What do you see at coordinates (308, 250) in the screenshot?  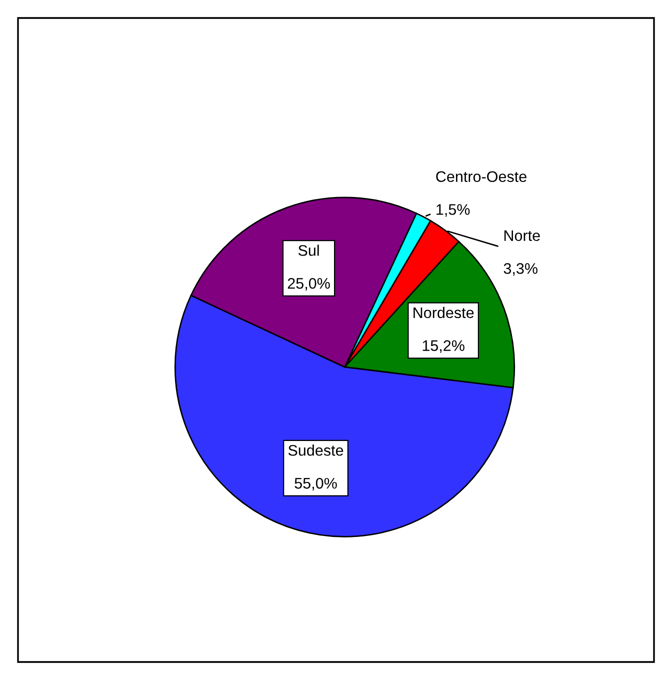 I see `slice-label: Sul` at bounding box center [308, 250].